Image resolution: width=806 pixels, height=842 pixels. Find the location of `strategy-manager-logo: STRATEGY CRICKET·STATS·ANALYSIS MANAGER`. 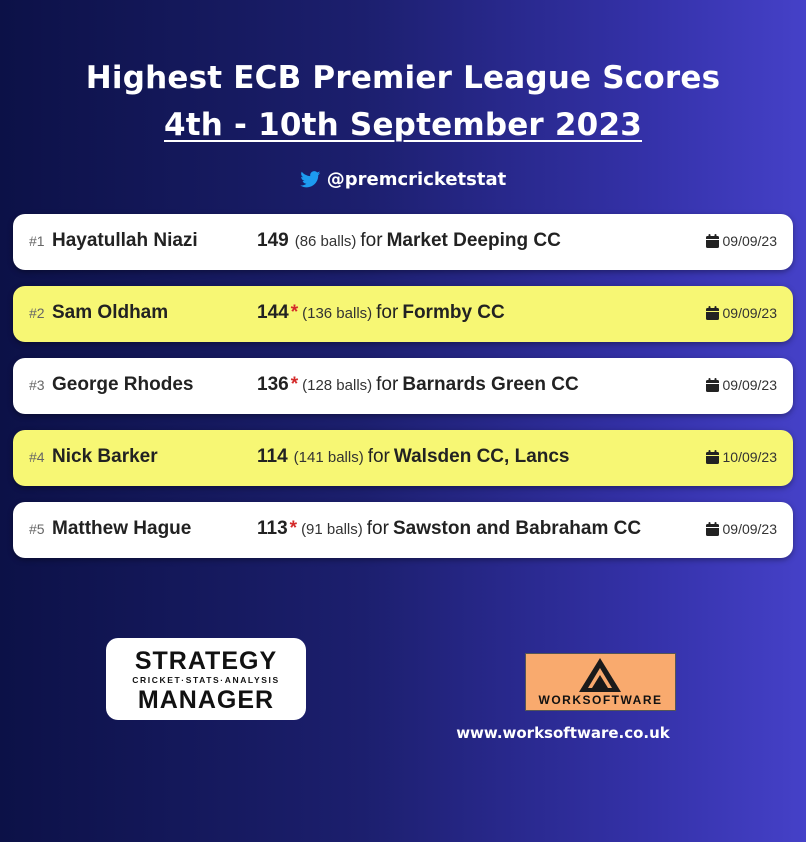

strategy-manager-logo: STRATEGY CRICKET·STATS·ANALYSIS MANAGER is located at coordinates (206, 679).